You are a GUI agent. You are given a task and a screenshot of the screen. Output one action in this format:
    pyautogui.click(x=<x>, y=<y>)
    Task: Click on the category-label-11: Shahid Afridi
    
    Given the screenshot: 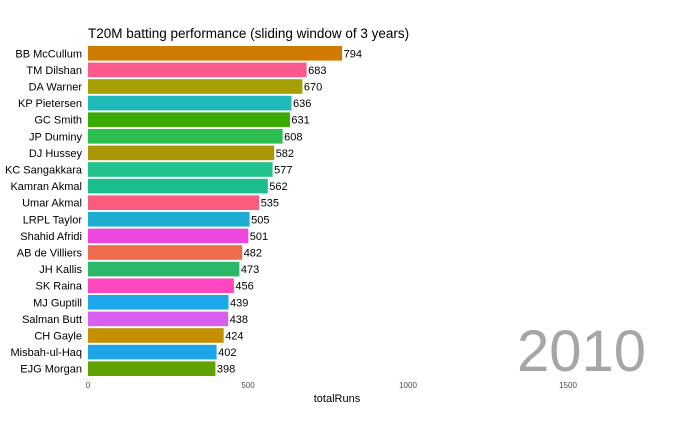 What is the action you would take?
    pyautogui.click(x=51, y=237)
    